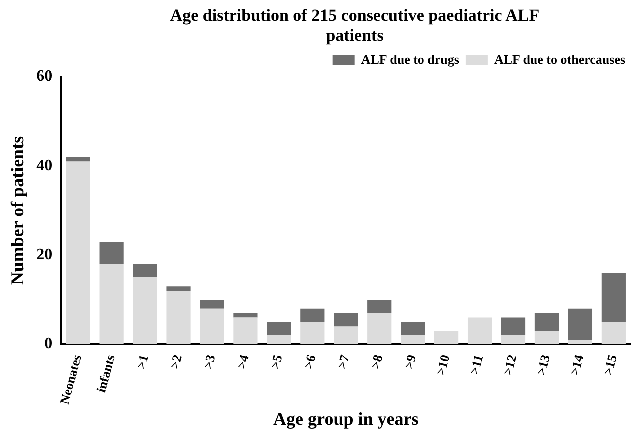  What do you see at coordinates (560, 59) in the screenshot?
I see `legend-label: ALF due to othercauses` at bounding box center [560, 59].